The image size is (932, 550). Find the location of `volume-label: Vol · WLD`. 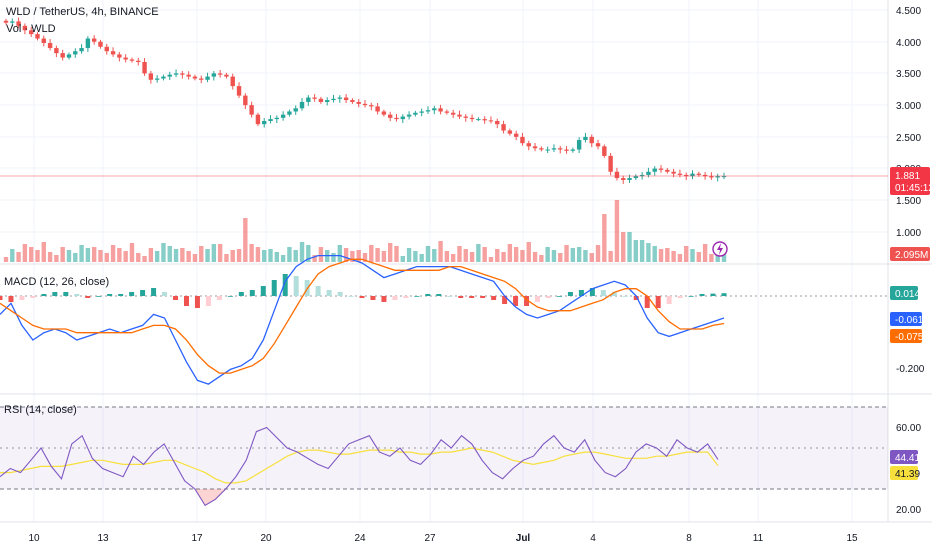

volume-label: Vol · WLD is located at coordinates (31, 29).